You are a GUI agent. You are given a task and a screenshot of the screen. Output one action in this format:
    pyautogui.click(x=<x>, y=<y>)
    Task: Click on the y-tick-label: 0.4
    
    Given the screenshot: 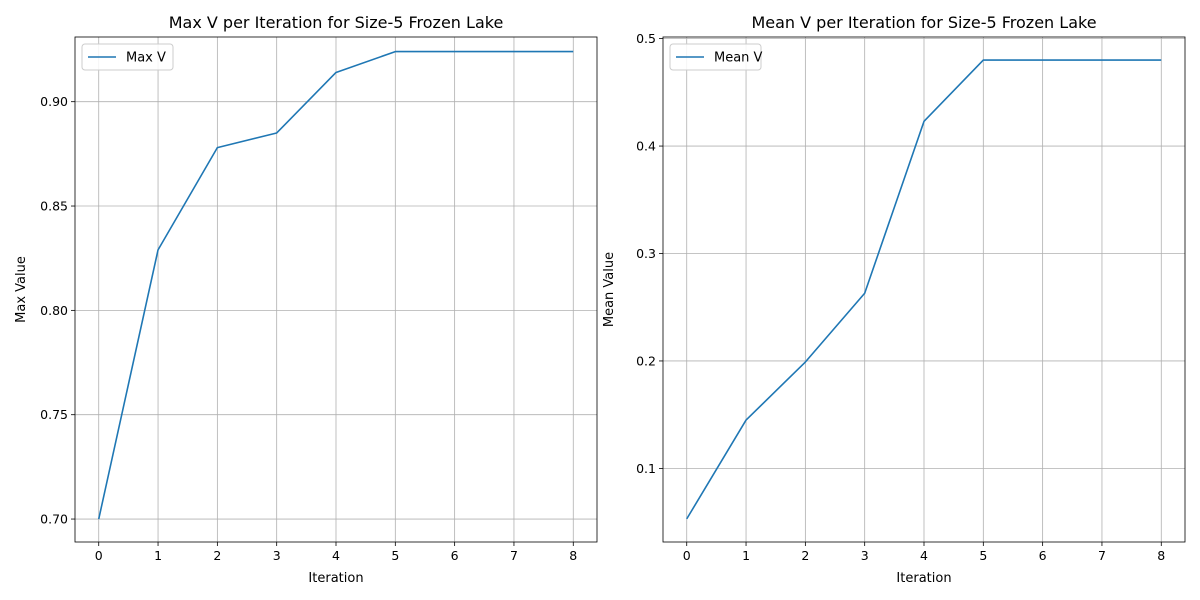 What is the action you would take?
    pyautogui.click(x=646, y=146)
    